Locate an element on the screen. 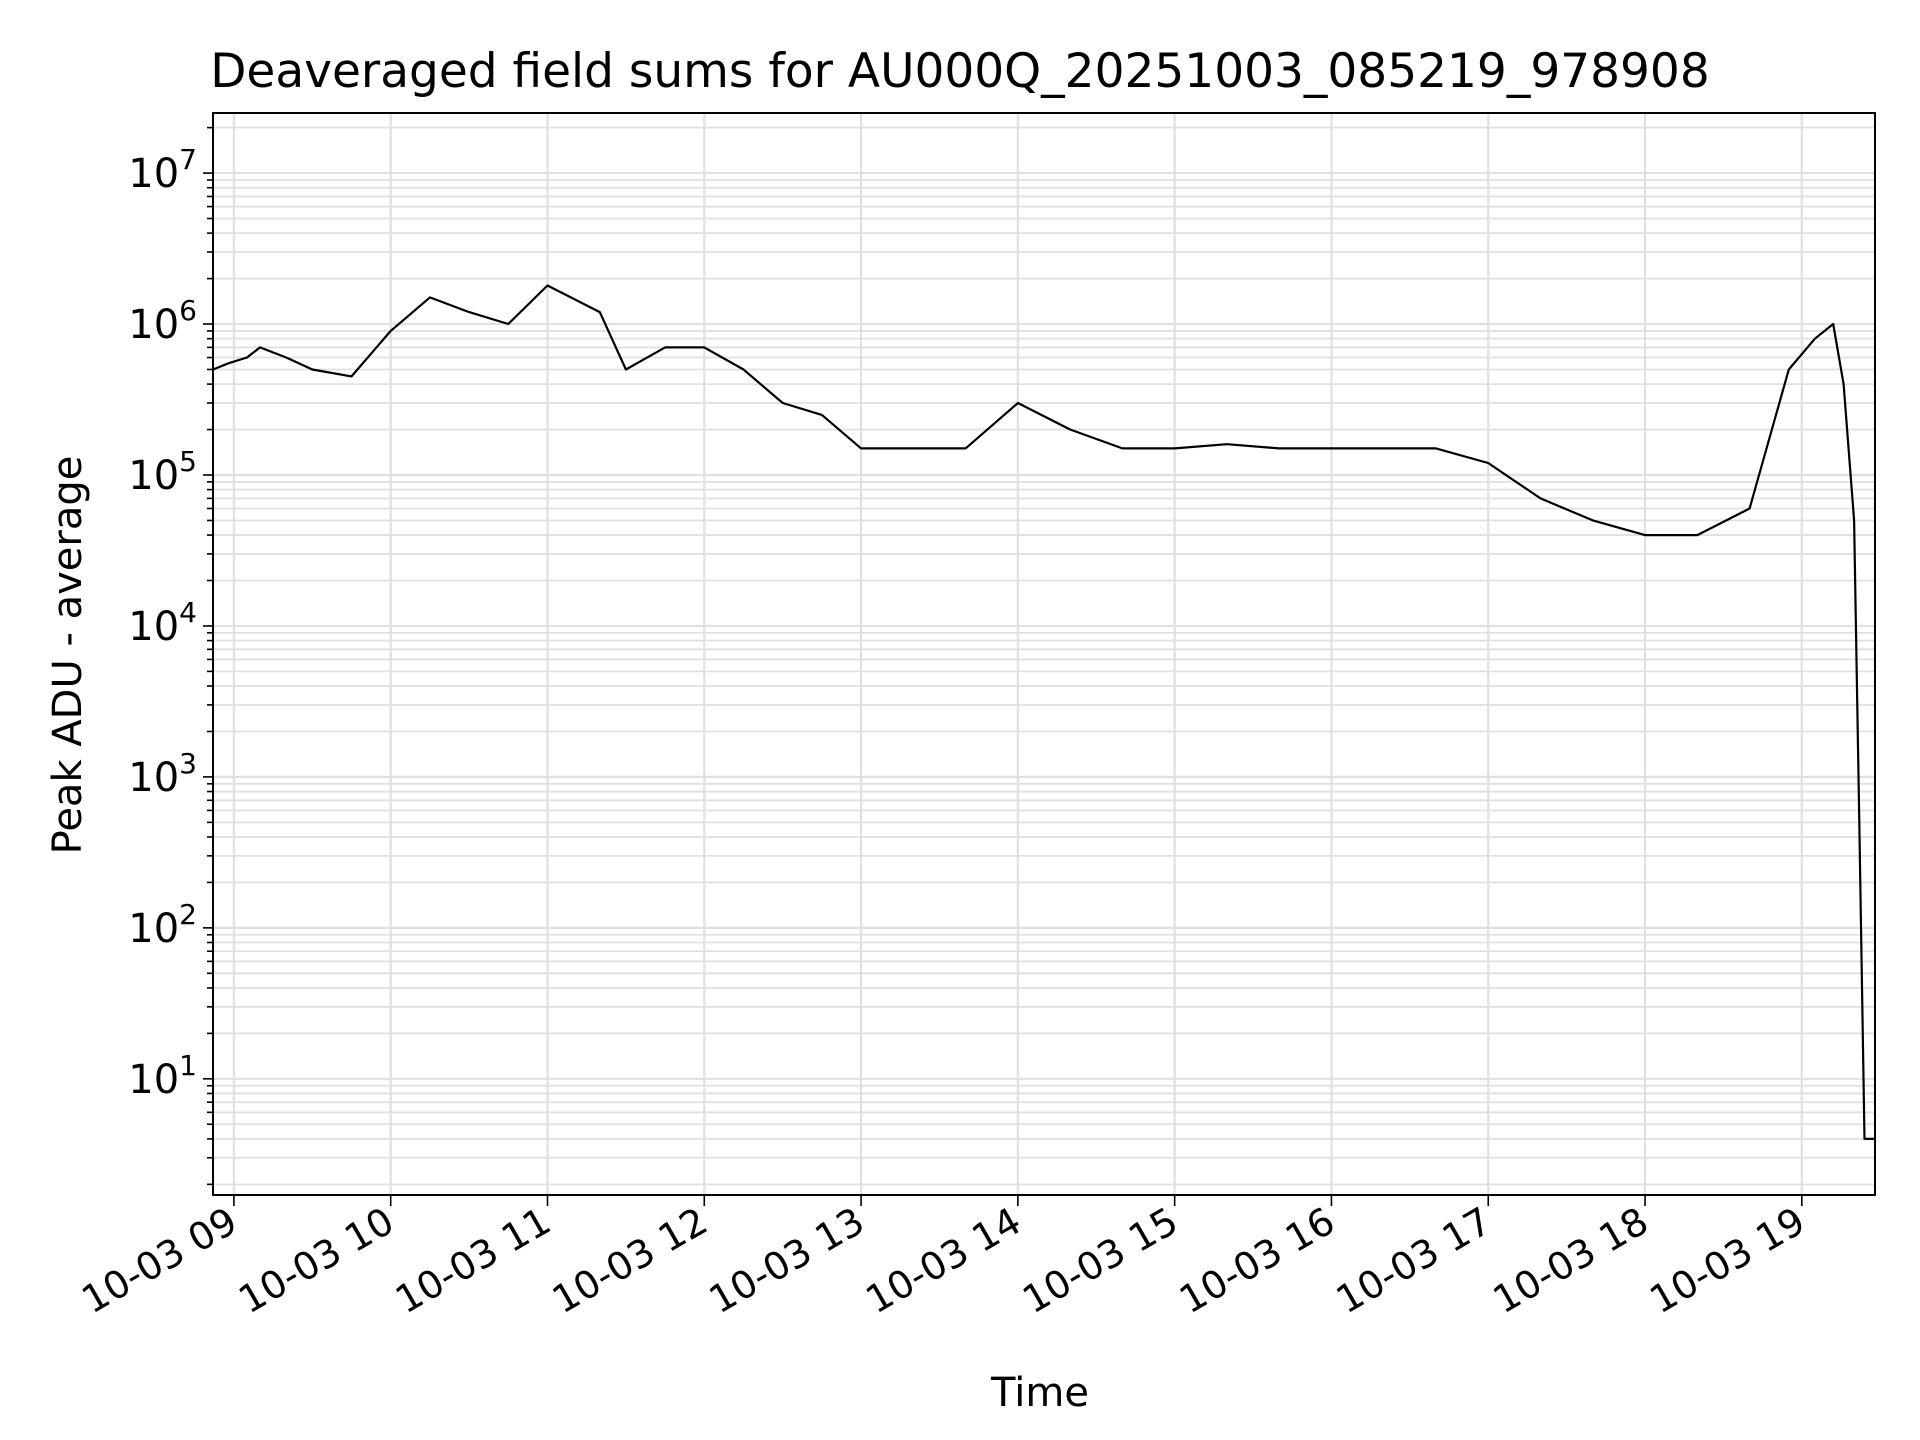 The width and height of the screenshot is (1920, 1440). y-tick-label: 10¹ is located at coordinates (162, 1076).